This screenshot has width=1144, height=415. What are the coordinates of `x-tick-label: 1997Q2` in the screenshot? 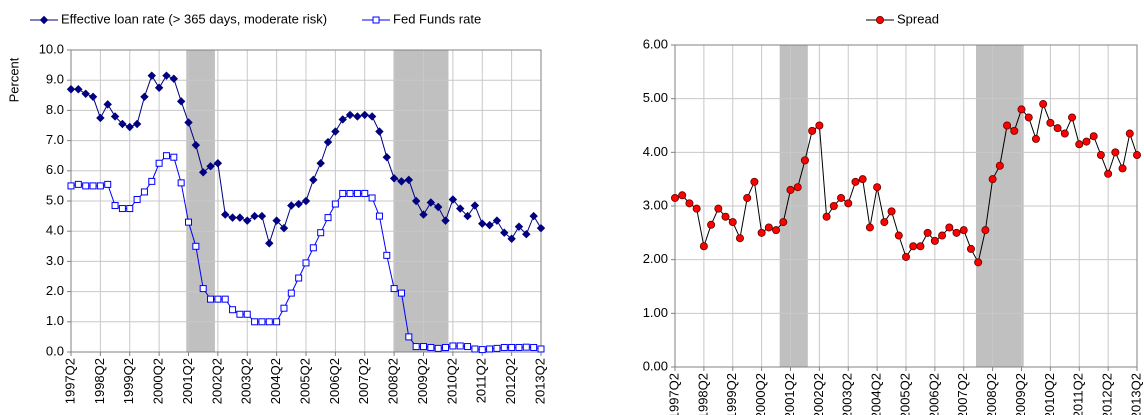 It's located at (69, 381).